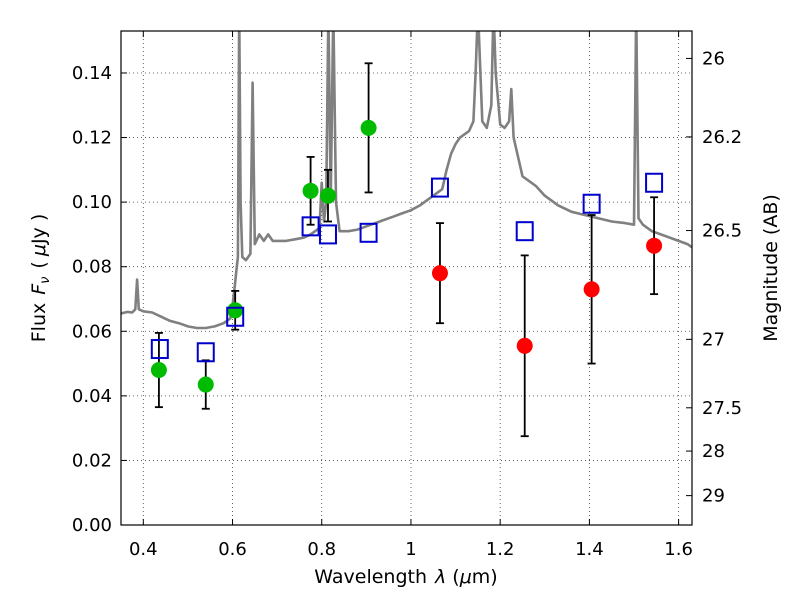  Describe the element at coordinates (722, 408) in the screenshot. I see `y2-tick-label: 27.5` at that location.